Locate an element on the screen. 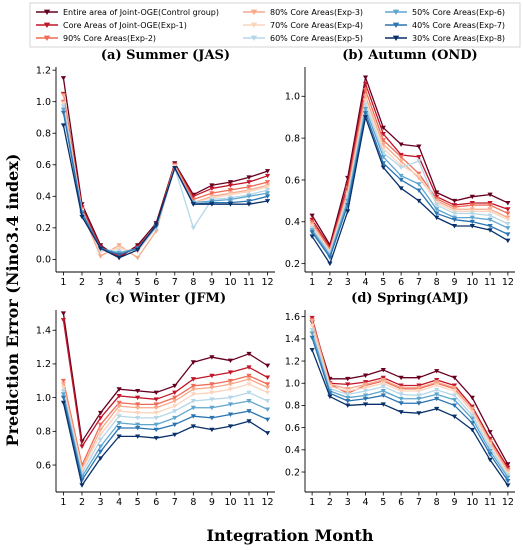 Image resolution: width=523 pixels, height=550 pixels. panel-title: (a) Summer (JAS) is located at coordinates (165, 55).